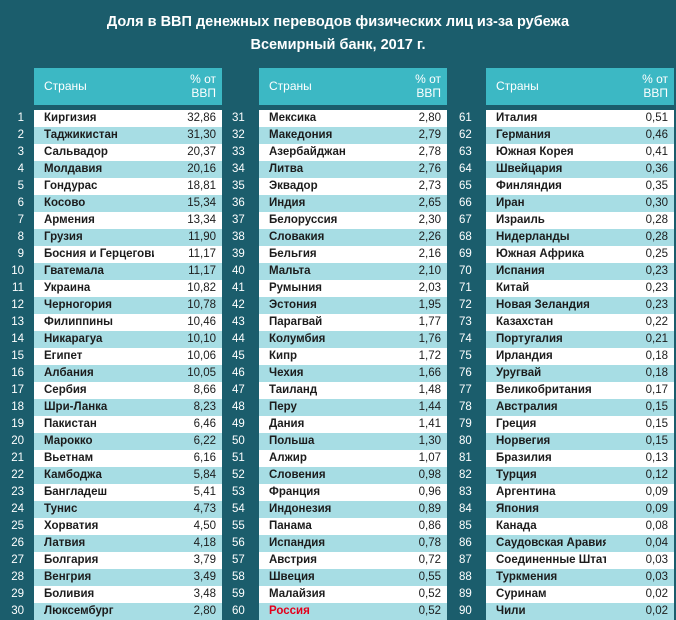  What do you see at coordinates (413, 118) in the screenshot?
I see `percent-cell: 2,80` at bounding box center [413, 118].